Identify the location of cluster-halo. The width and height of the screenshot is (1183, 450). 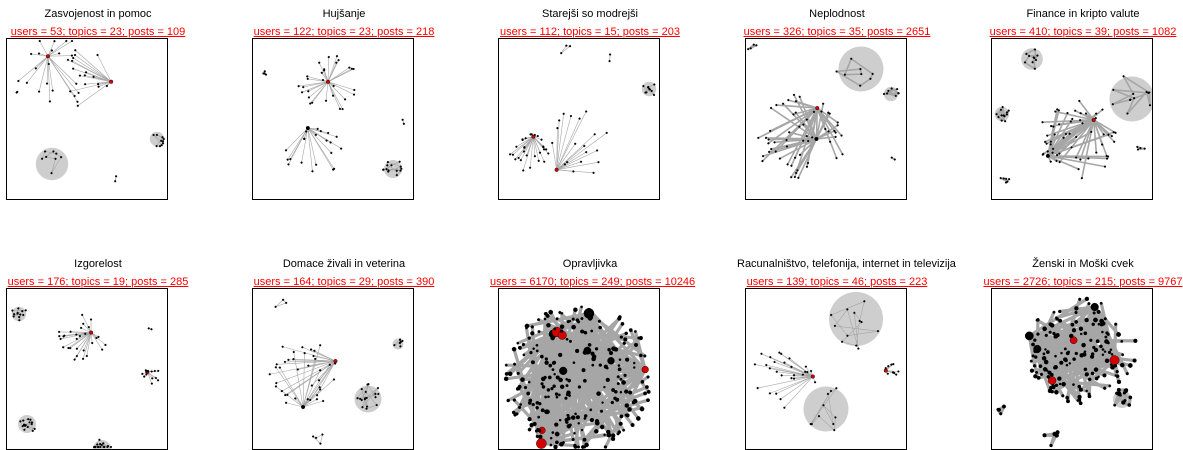
(826, 409).